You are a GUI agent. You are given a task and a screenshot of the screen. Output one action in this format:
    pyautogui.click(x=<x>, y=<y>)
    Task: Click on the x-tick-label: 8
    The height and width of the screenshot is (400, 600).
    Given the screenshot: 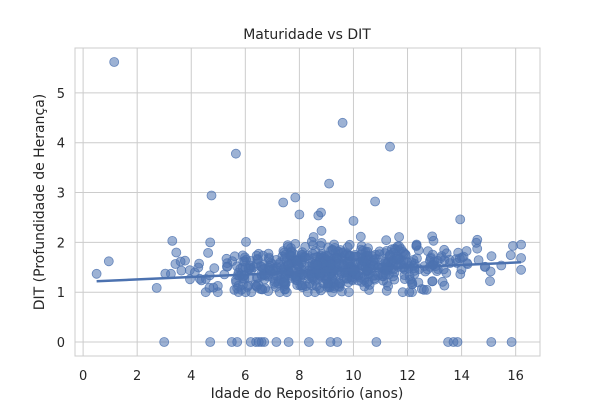 What is the action you would take?
    pyautogui.click(x=299, y=376)
    